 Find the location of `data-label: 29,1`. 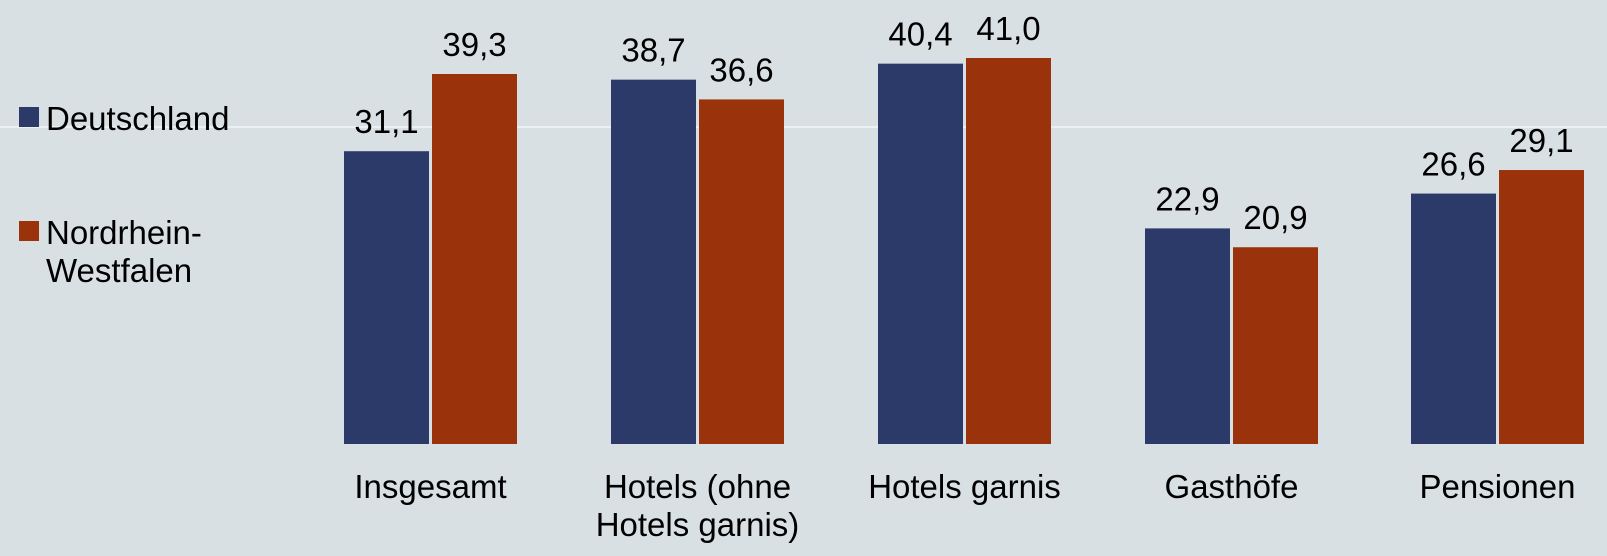

data-label: 29,1 is located at coordinates (1541, 140).